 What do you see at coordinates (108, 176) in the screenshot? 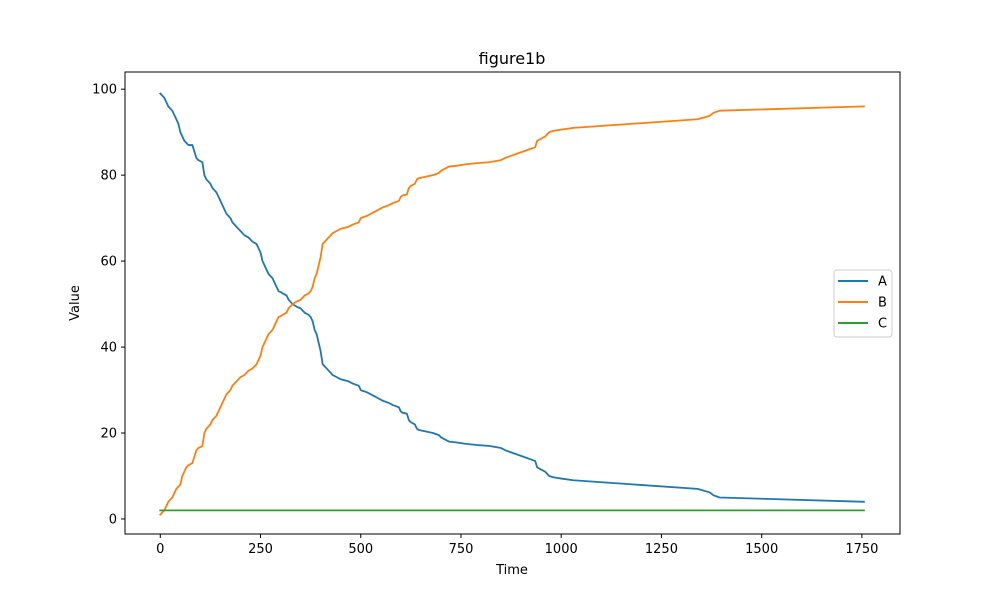
I see `y-tick-label: 80` at bounding box center [108, 176].